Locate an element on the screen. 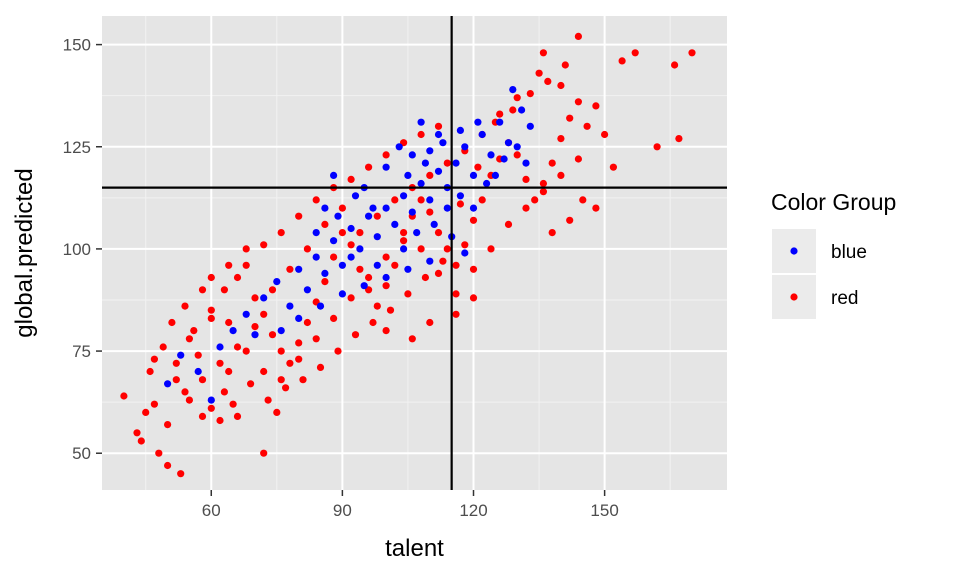 This screenshot has width=960, height=576. legend-dot-blue is located at coordinates (794, 251).